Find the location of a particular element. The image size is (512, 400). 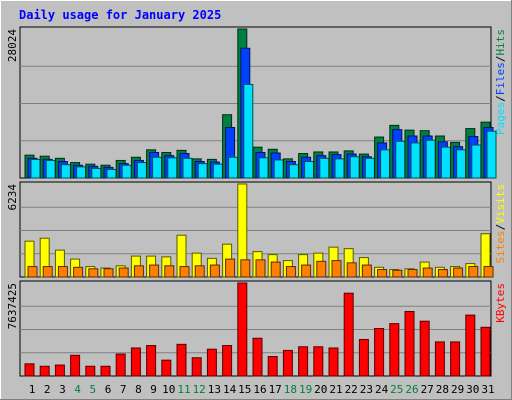

x-tick-day-17: 17 is located at coordinates (275, 389).